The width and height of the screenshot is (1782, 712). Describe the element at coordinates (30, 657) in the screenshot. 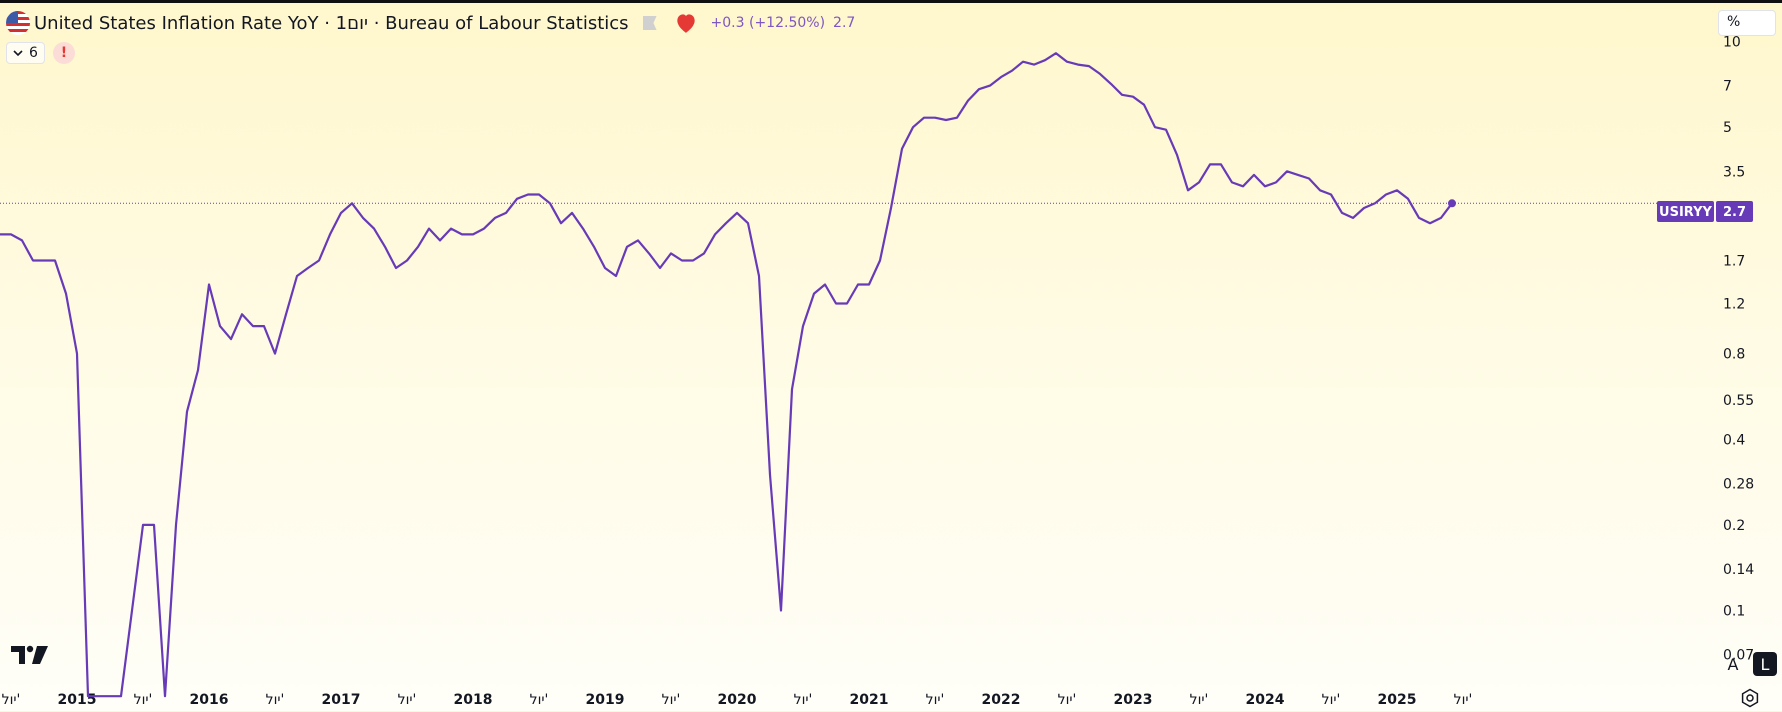

I see `tradingview-logo-icon` at that location.